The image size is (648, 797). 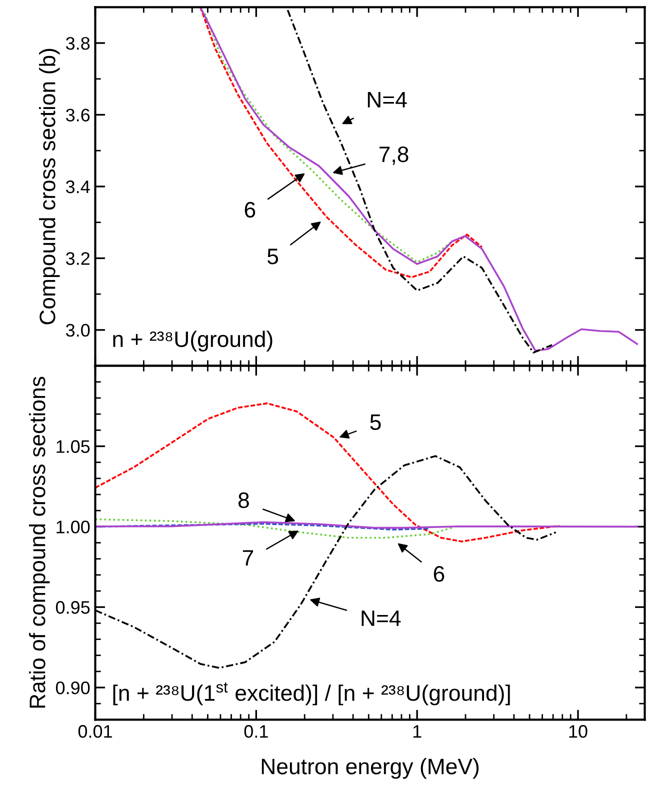 What do you see at coordinates (49, 186) in the screenshot?
I see `y-axis-title: Compound cross section (b)` at bounding box center [49, 186].